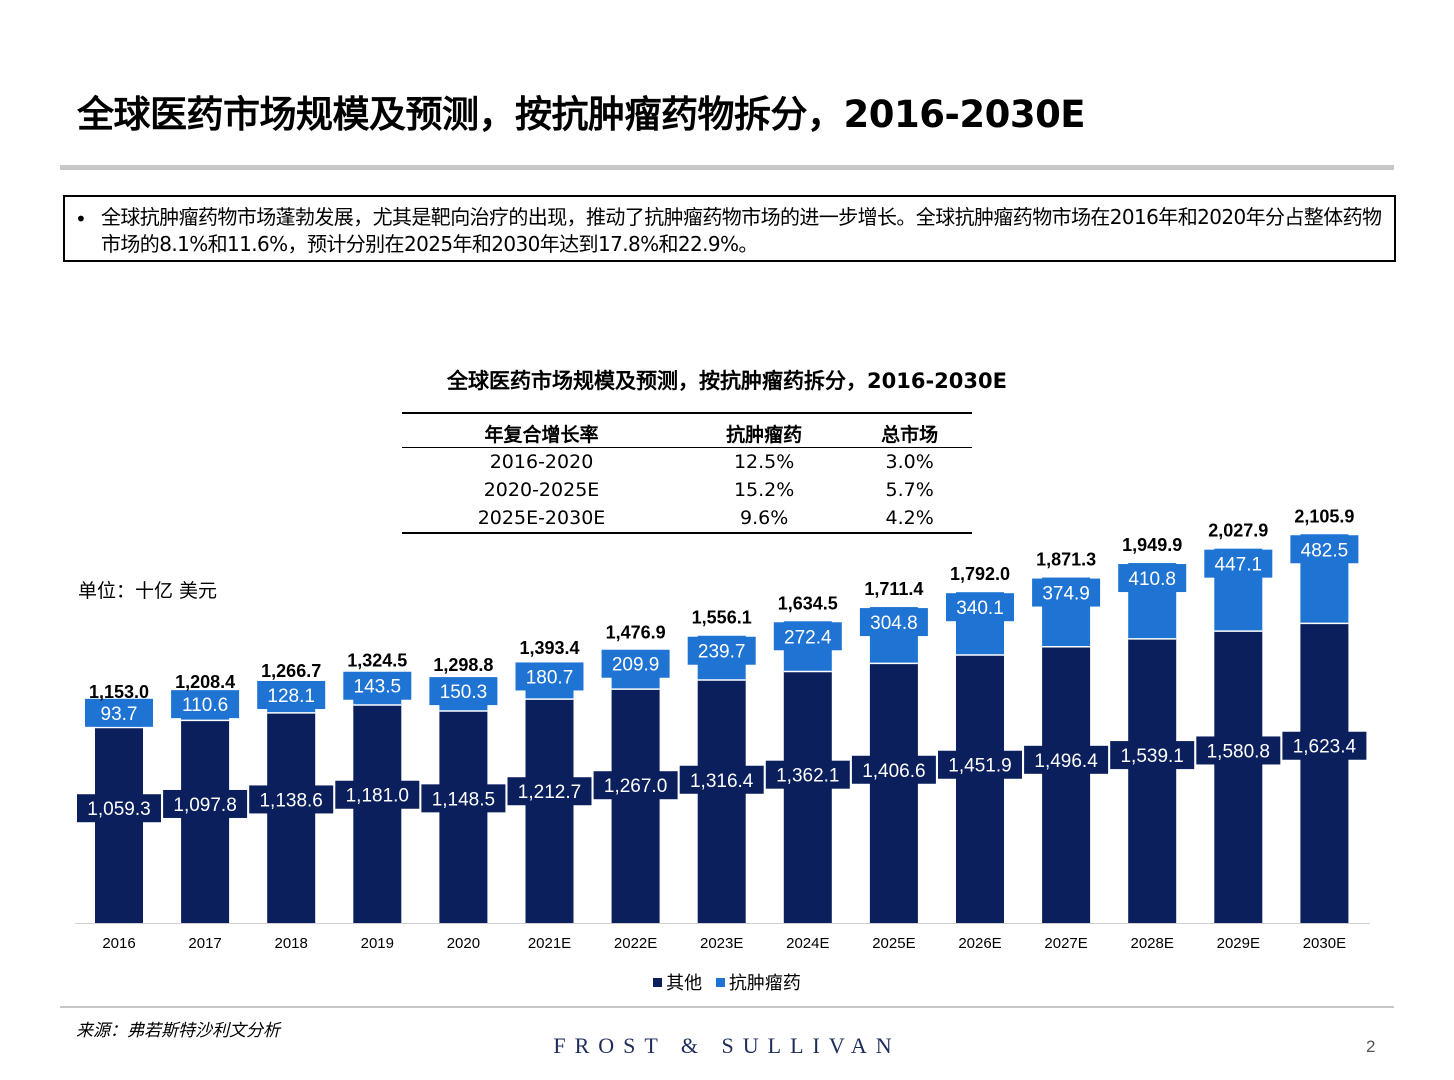 The height and width of the screenshot is (1080, 1454). I want to click on x-tick-label: 2020, so click(463, 943).